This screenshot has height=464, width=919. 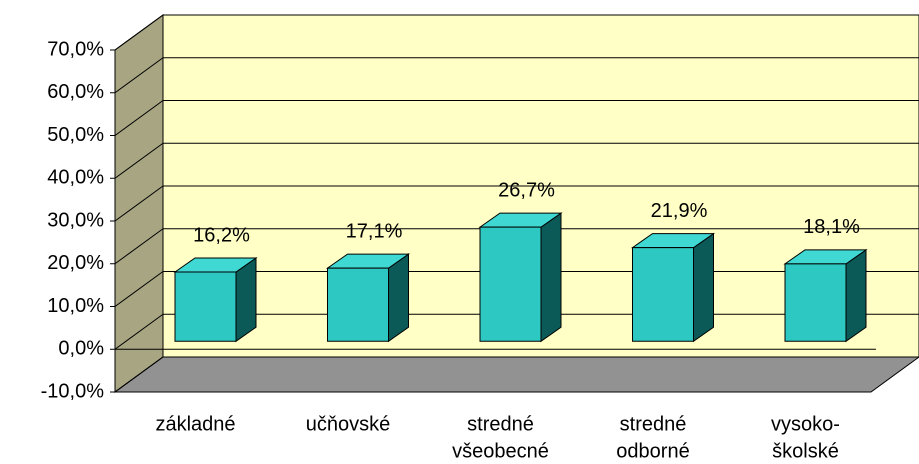 I want to click on y-tick-label: 10,0%, so click(x=75, y=306).